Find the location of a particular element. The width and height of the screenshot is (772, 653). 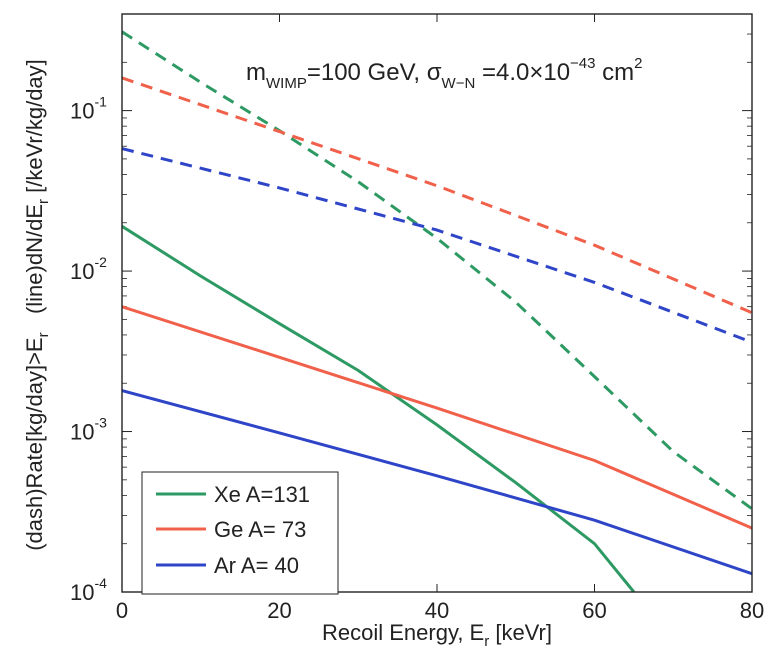

x-tick-label: 60 is located at coordinates (594, 610).